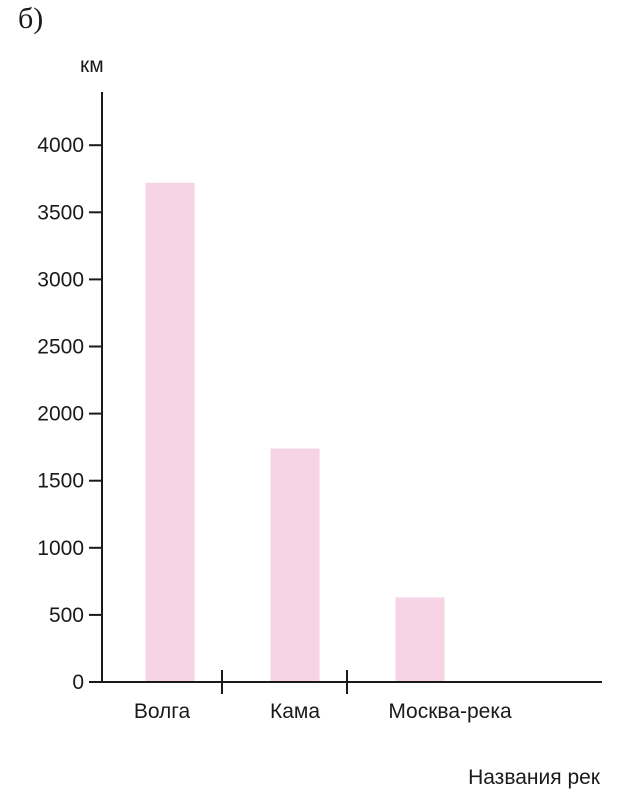  What do you see at coordinates (60, 548) in the screenshot?
I see `y-tick-label: 1000` at bounding box center [60, 548].